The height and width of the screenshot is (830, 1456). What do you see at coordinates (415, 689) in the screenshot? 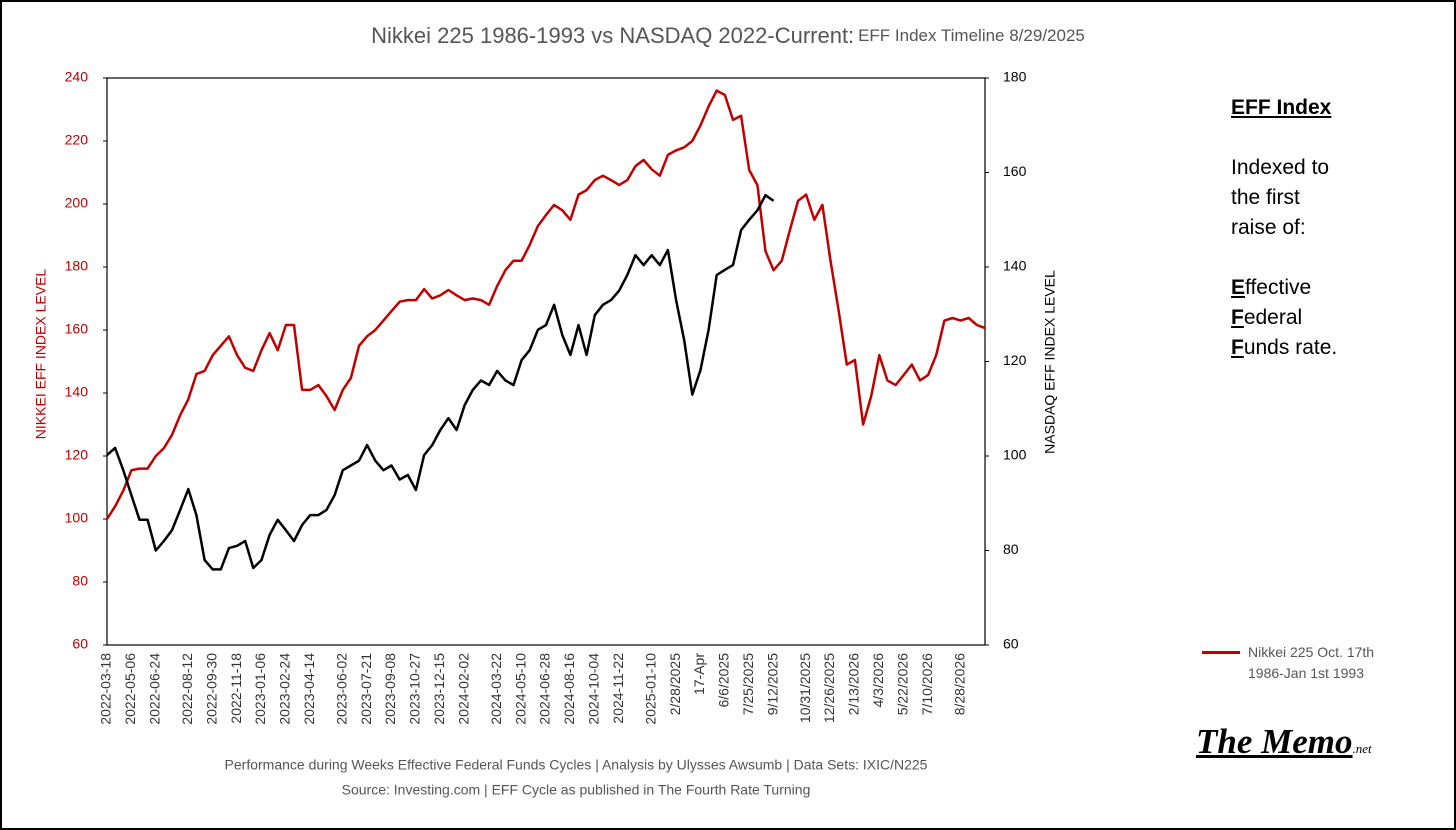
I see `x-tick-label: 2023-10-27` at bounding box center [415, 689].